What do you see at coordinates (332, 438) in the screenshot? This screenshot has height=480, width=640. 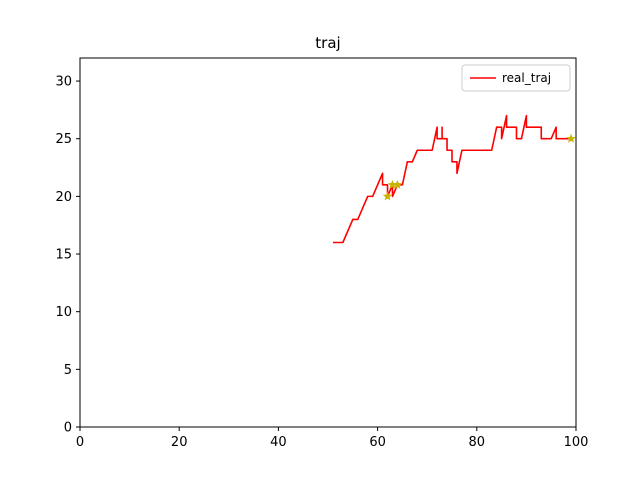 I see `x-axis: 0 20 40 60 80 100` at bounding box center [332, 438].